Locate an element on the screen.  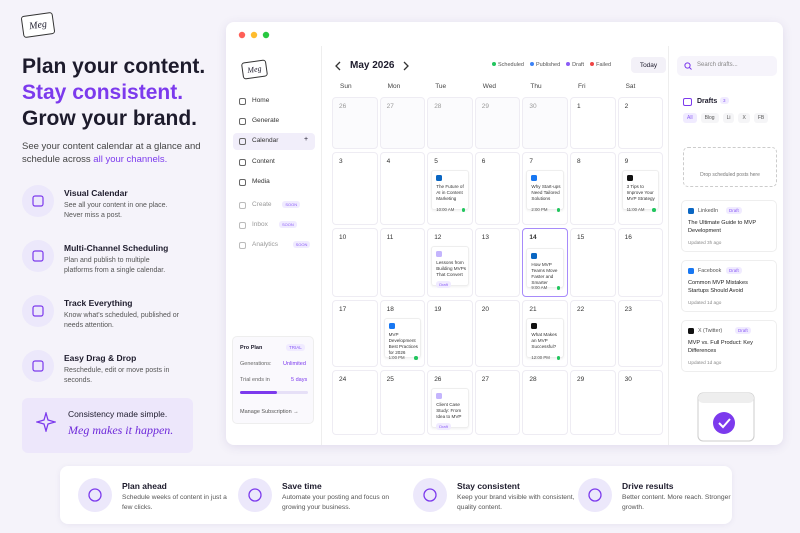
post-title: MVP Development Best Practices for 2026 is located at coordinates (403, 343).